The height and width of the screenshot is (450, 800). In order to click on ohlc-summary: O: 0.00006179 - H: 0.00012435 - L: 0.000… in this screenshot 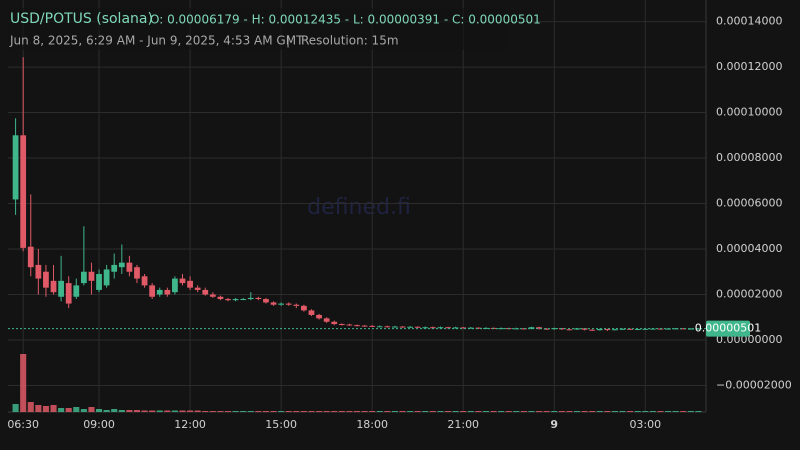, I will do `click(345, 20)`.